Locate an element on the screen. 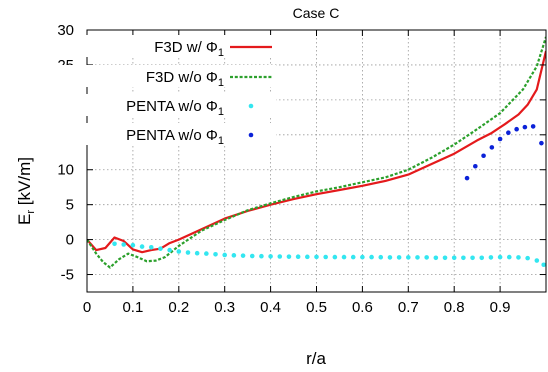 This screenshot has height=372, width=548. chart-title: Case C is located at coordinates (316, 13).